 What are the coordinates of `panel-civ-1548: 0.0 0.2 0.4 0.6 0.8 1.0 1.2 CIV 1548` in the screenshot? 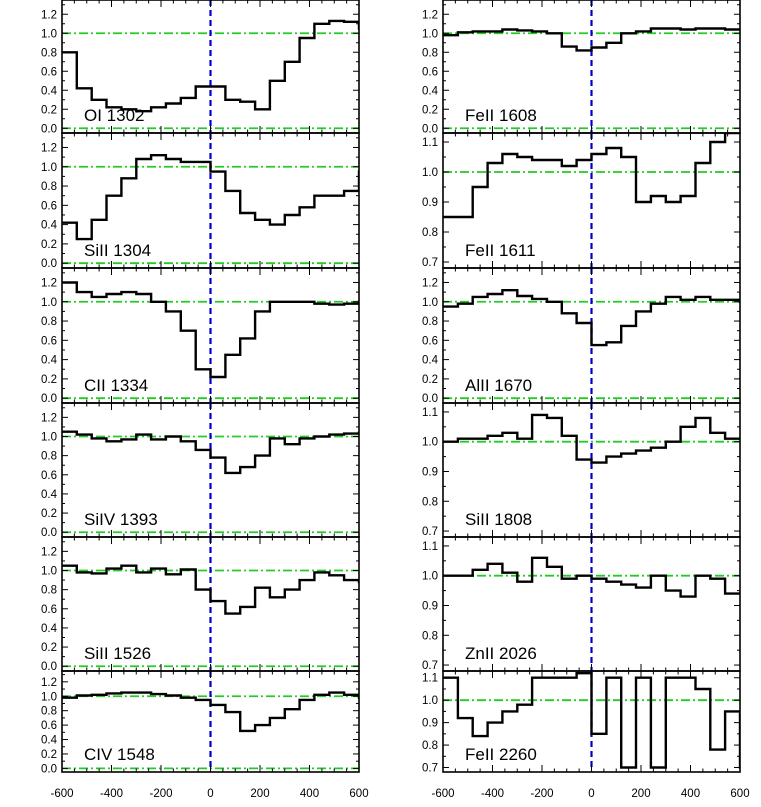 It's located at (200, 722).